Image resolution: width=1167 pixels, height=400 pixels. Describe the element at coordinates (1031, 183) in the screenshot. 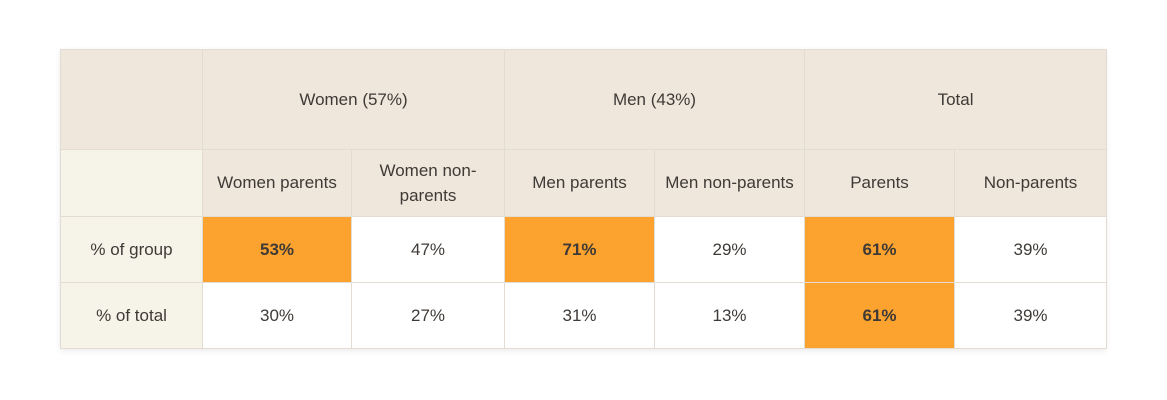

I see `column-header-non-parents: Non-parents` at that location.